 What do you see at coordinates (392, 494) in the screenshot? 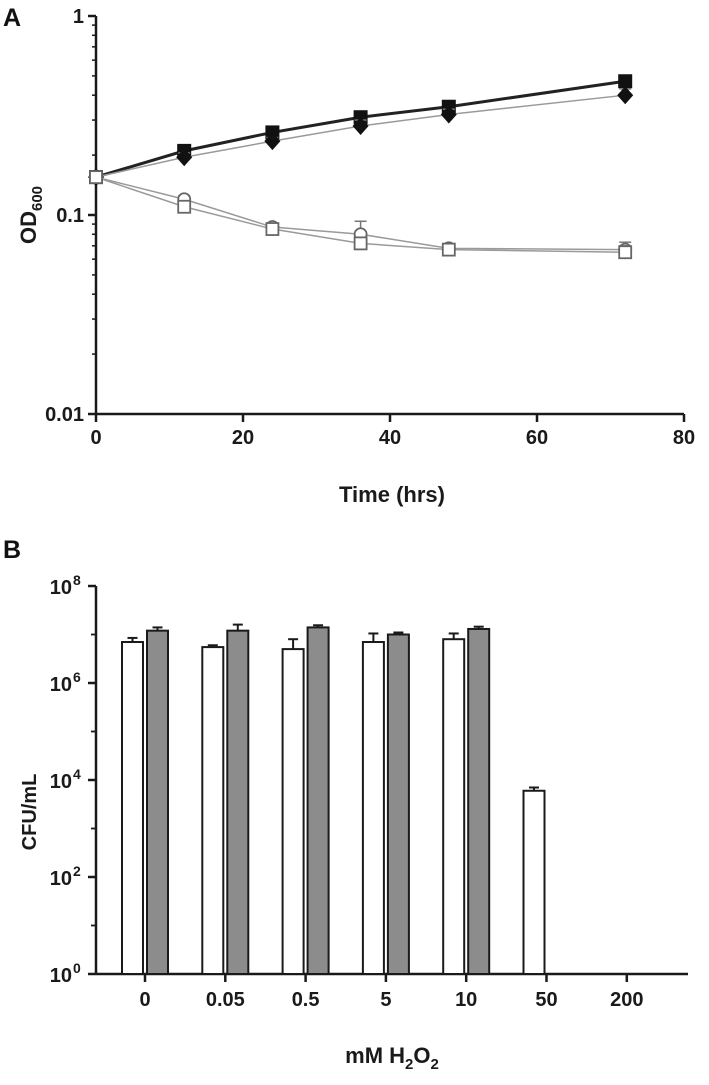
I see `panel-a-xlabel: Time (hrs)` at bounding box center [392, 494].